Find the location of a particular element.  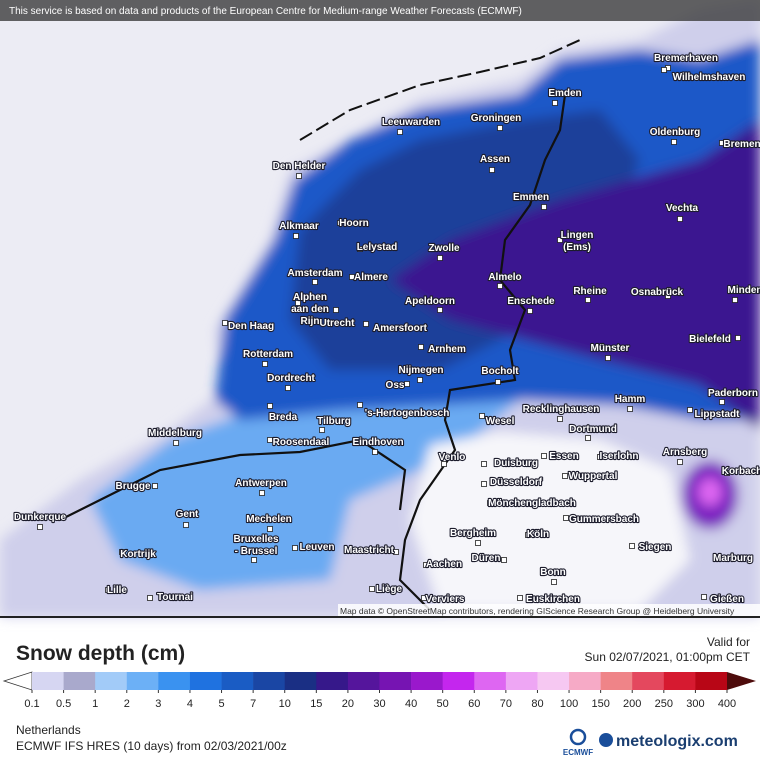

city-label: aan den is located at coordinates (310, 309).